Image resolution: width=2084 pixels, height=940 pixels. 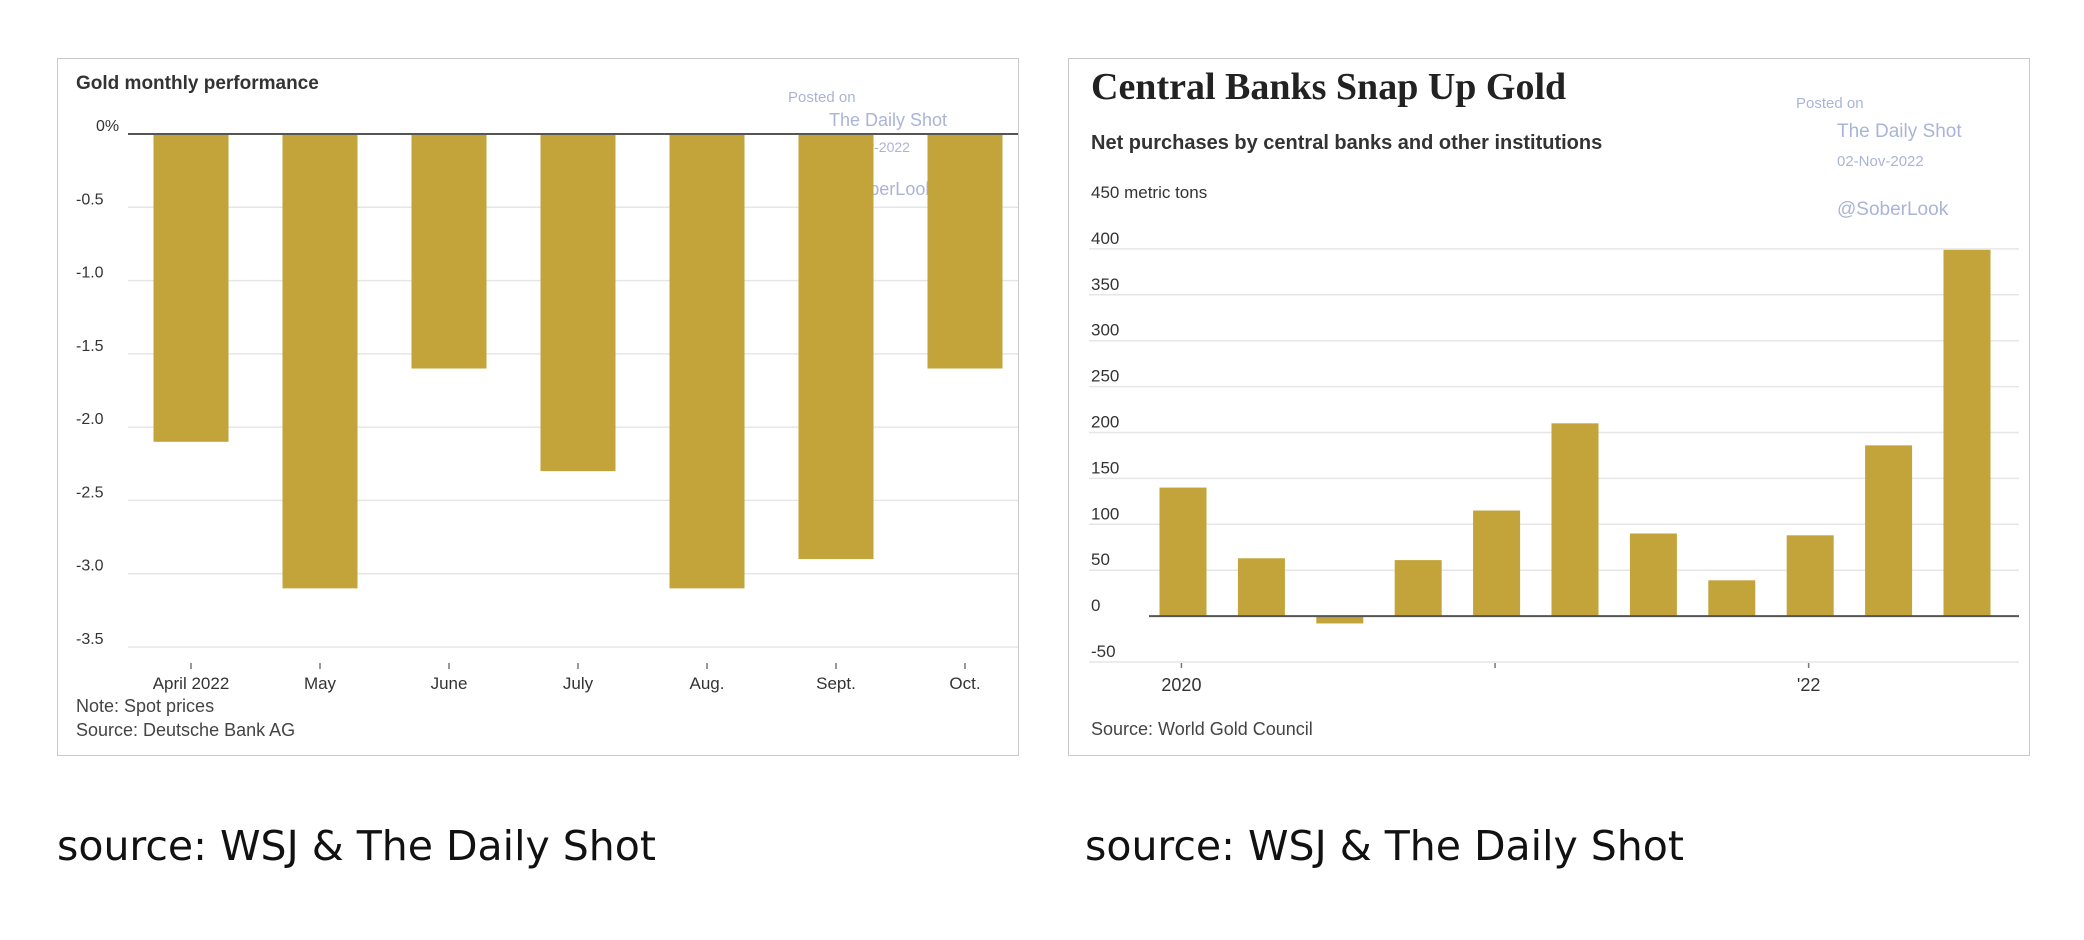 What do you see at coordinates (145, 706) in the screenshot?
I see `chart-note: Note: Spot prices` at bounding box center [145, 706].